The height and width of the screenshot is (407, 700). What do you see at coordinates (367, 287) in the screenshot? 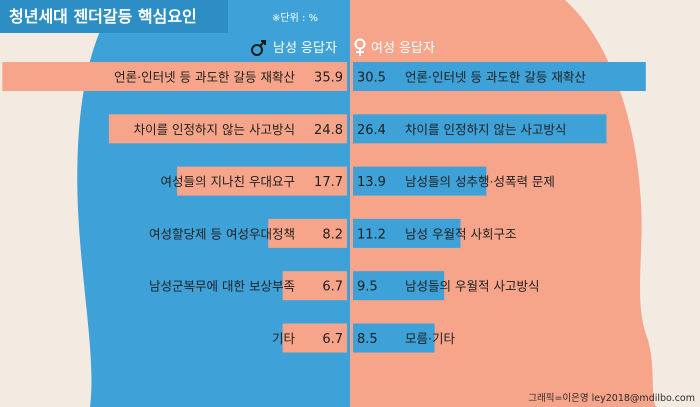
I see `female-value-label: 9.5` at bounding box center [367, 287].